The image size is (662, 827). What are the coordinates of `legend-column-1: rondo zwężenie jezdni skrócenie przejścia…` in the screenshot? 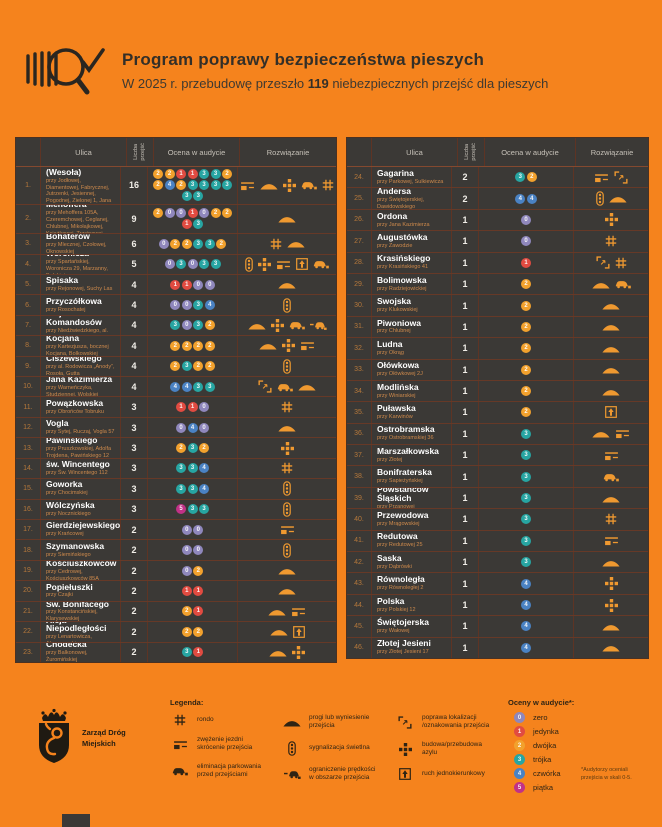 It's located at (223, 747).